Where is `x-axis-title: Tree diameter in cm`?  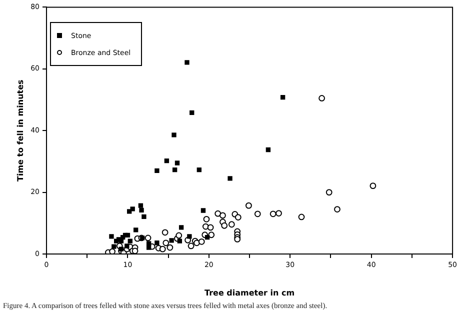 x-axis-title: Tree diameter in cm is located at coordinates (249, 293).